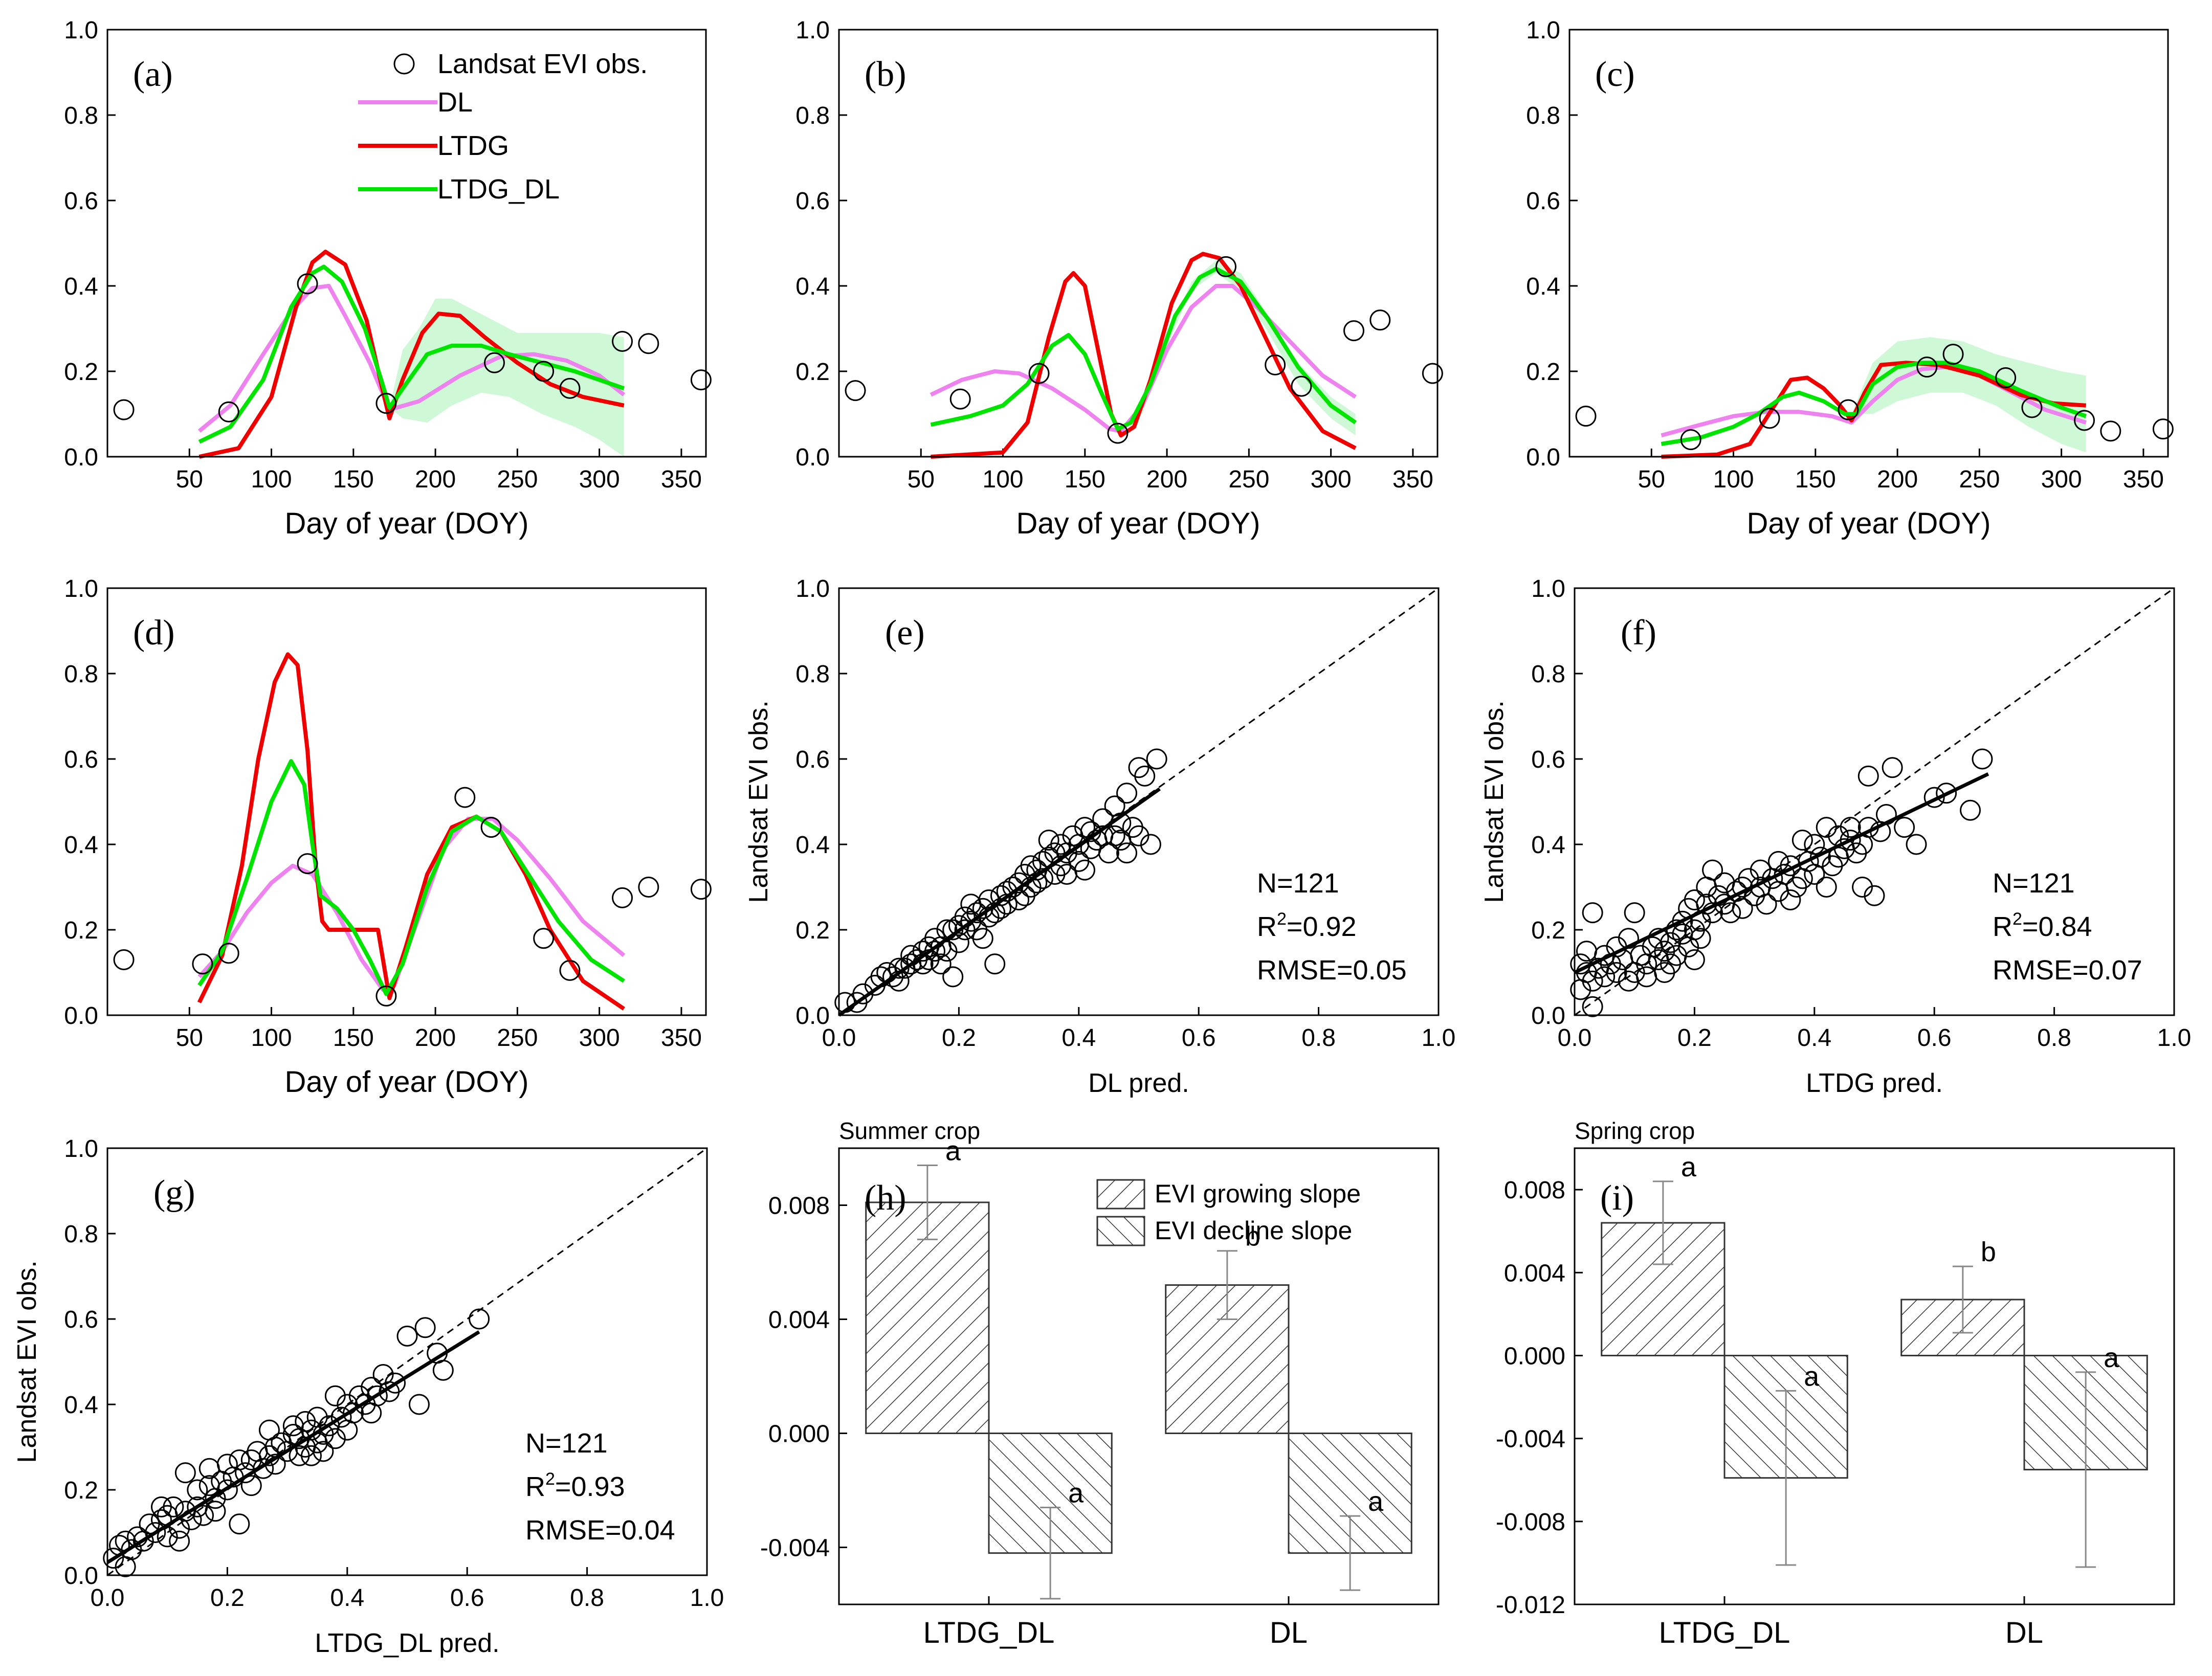 The width and height of the screenshot is (2212, 1676). What do you see at coordinates (2034, 884) in the screenshot?
I see `stat-n: N=121` at bounding box center [2034, 884].